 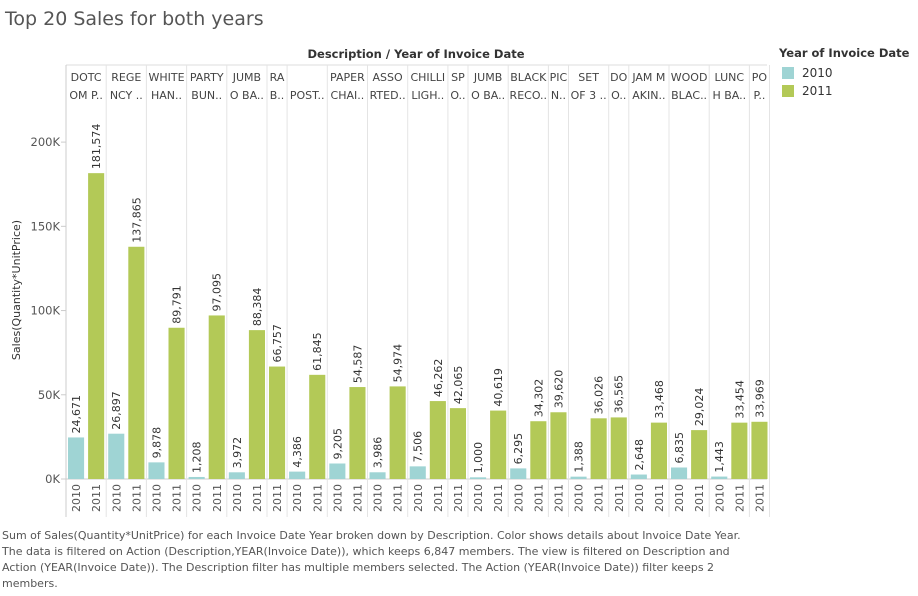 What do you see at coordinates (277, 95) in the screenshot?
I see `group-header-line2: B..` at bounding box center [277, 95].